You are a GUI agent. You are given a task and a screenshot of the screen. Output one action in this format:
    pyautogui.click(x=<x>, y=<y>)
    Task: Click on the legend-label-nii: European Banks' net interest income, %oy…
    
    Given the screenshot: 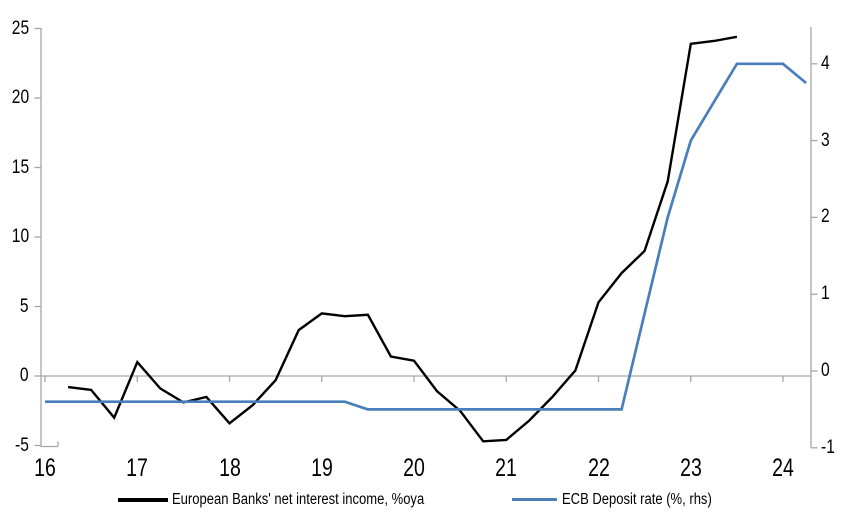 What is the action you would take?
    pyautogui.click(x=298, y=499)
    